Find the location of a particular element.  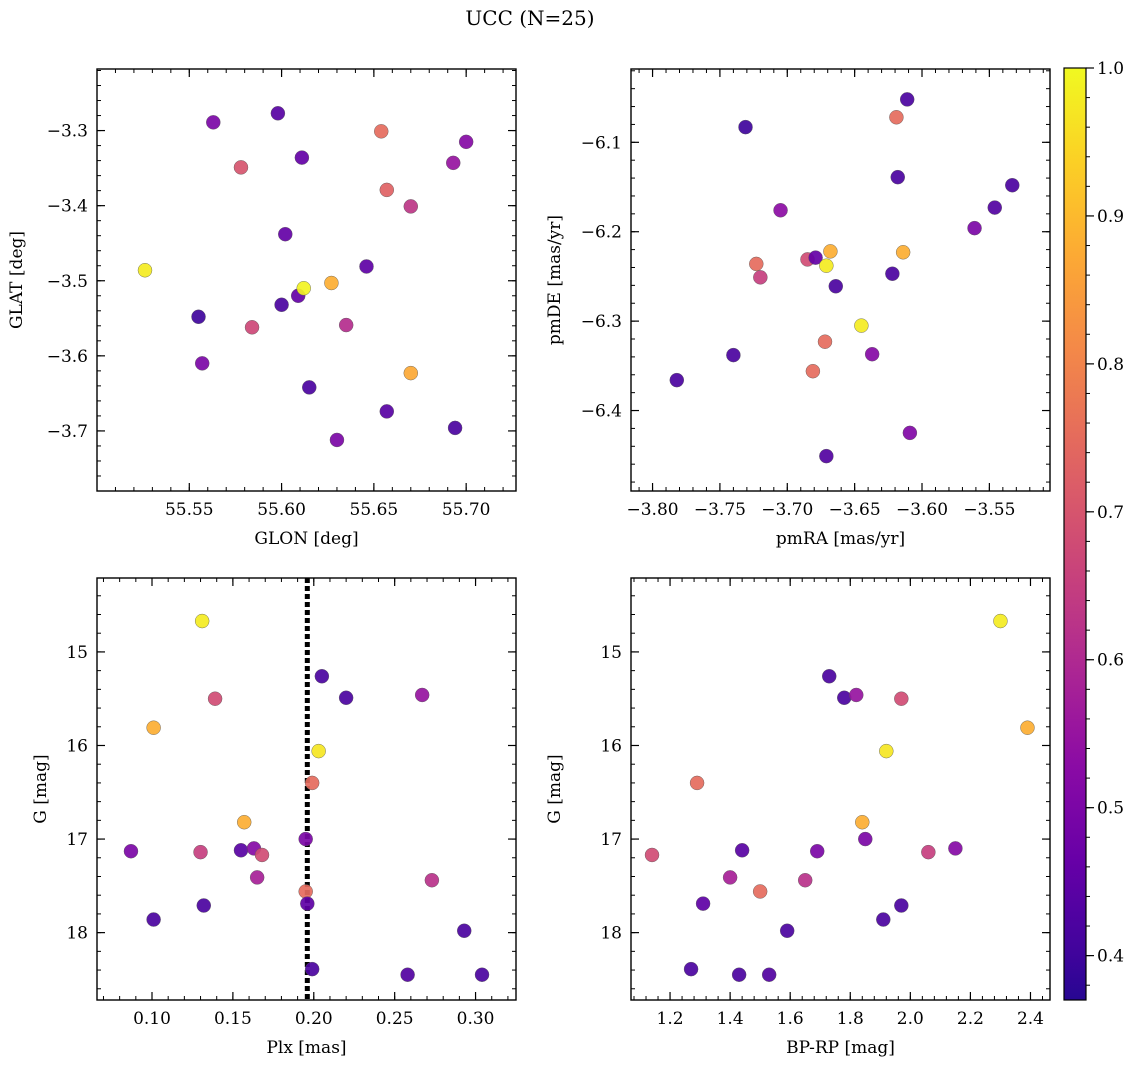

x-tick-label: 1.8 is located at coordinates (850, 1019).